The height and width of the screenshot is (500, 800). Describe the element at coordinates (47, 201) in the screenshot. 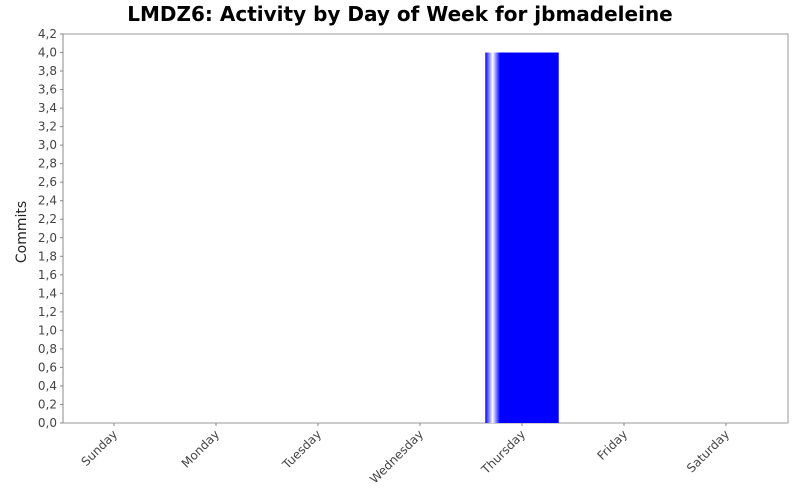

I see `y-tick-label: 2,4` at that location.